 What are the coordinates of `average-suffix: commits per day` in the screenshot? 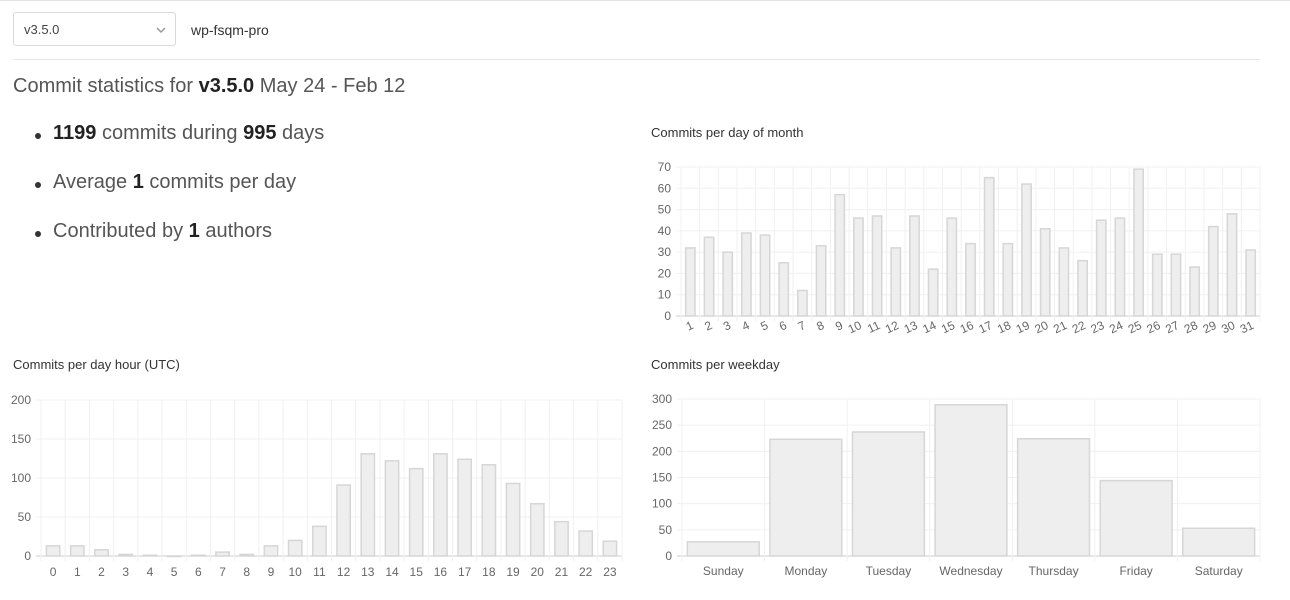 It's located at (220, 182).